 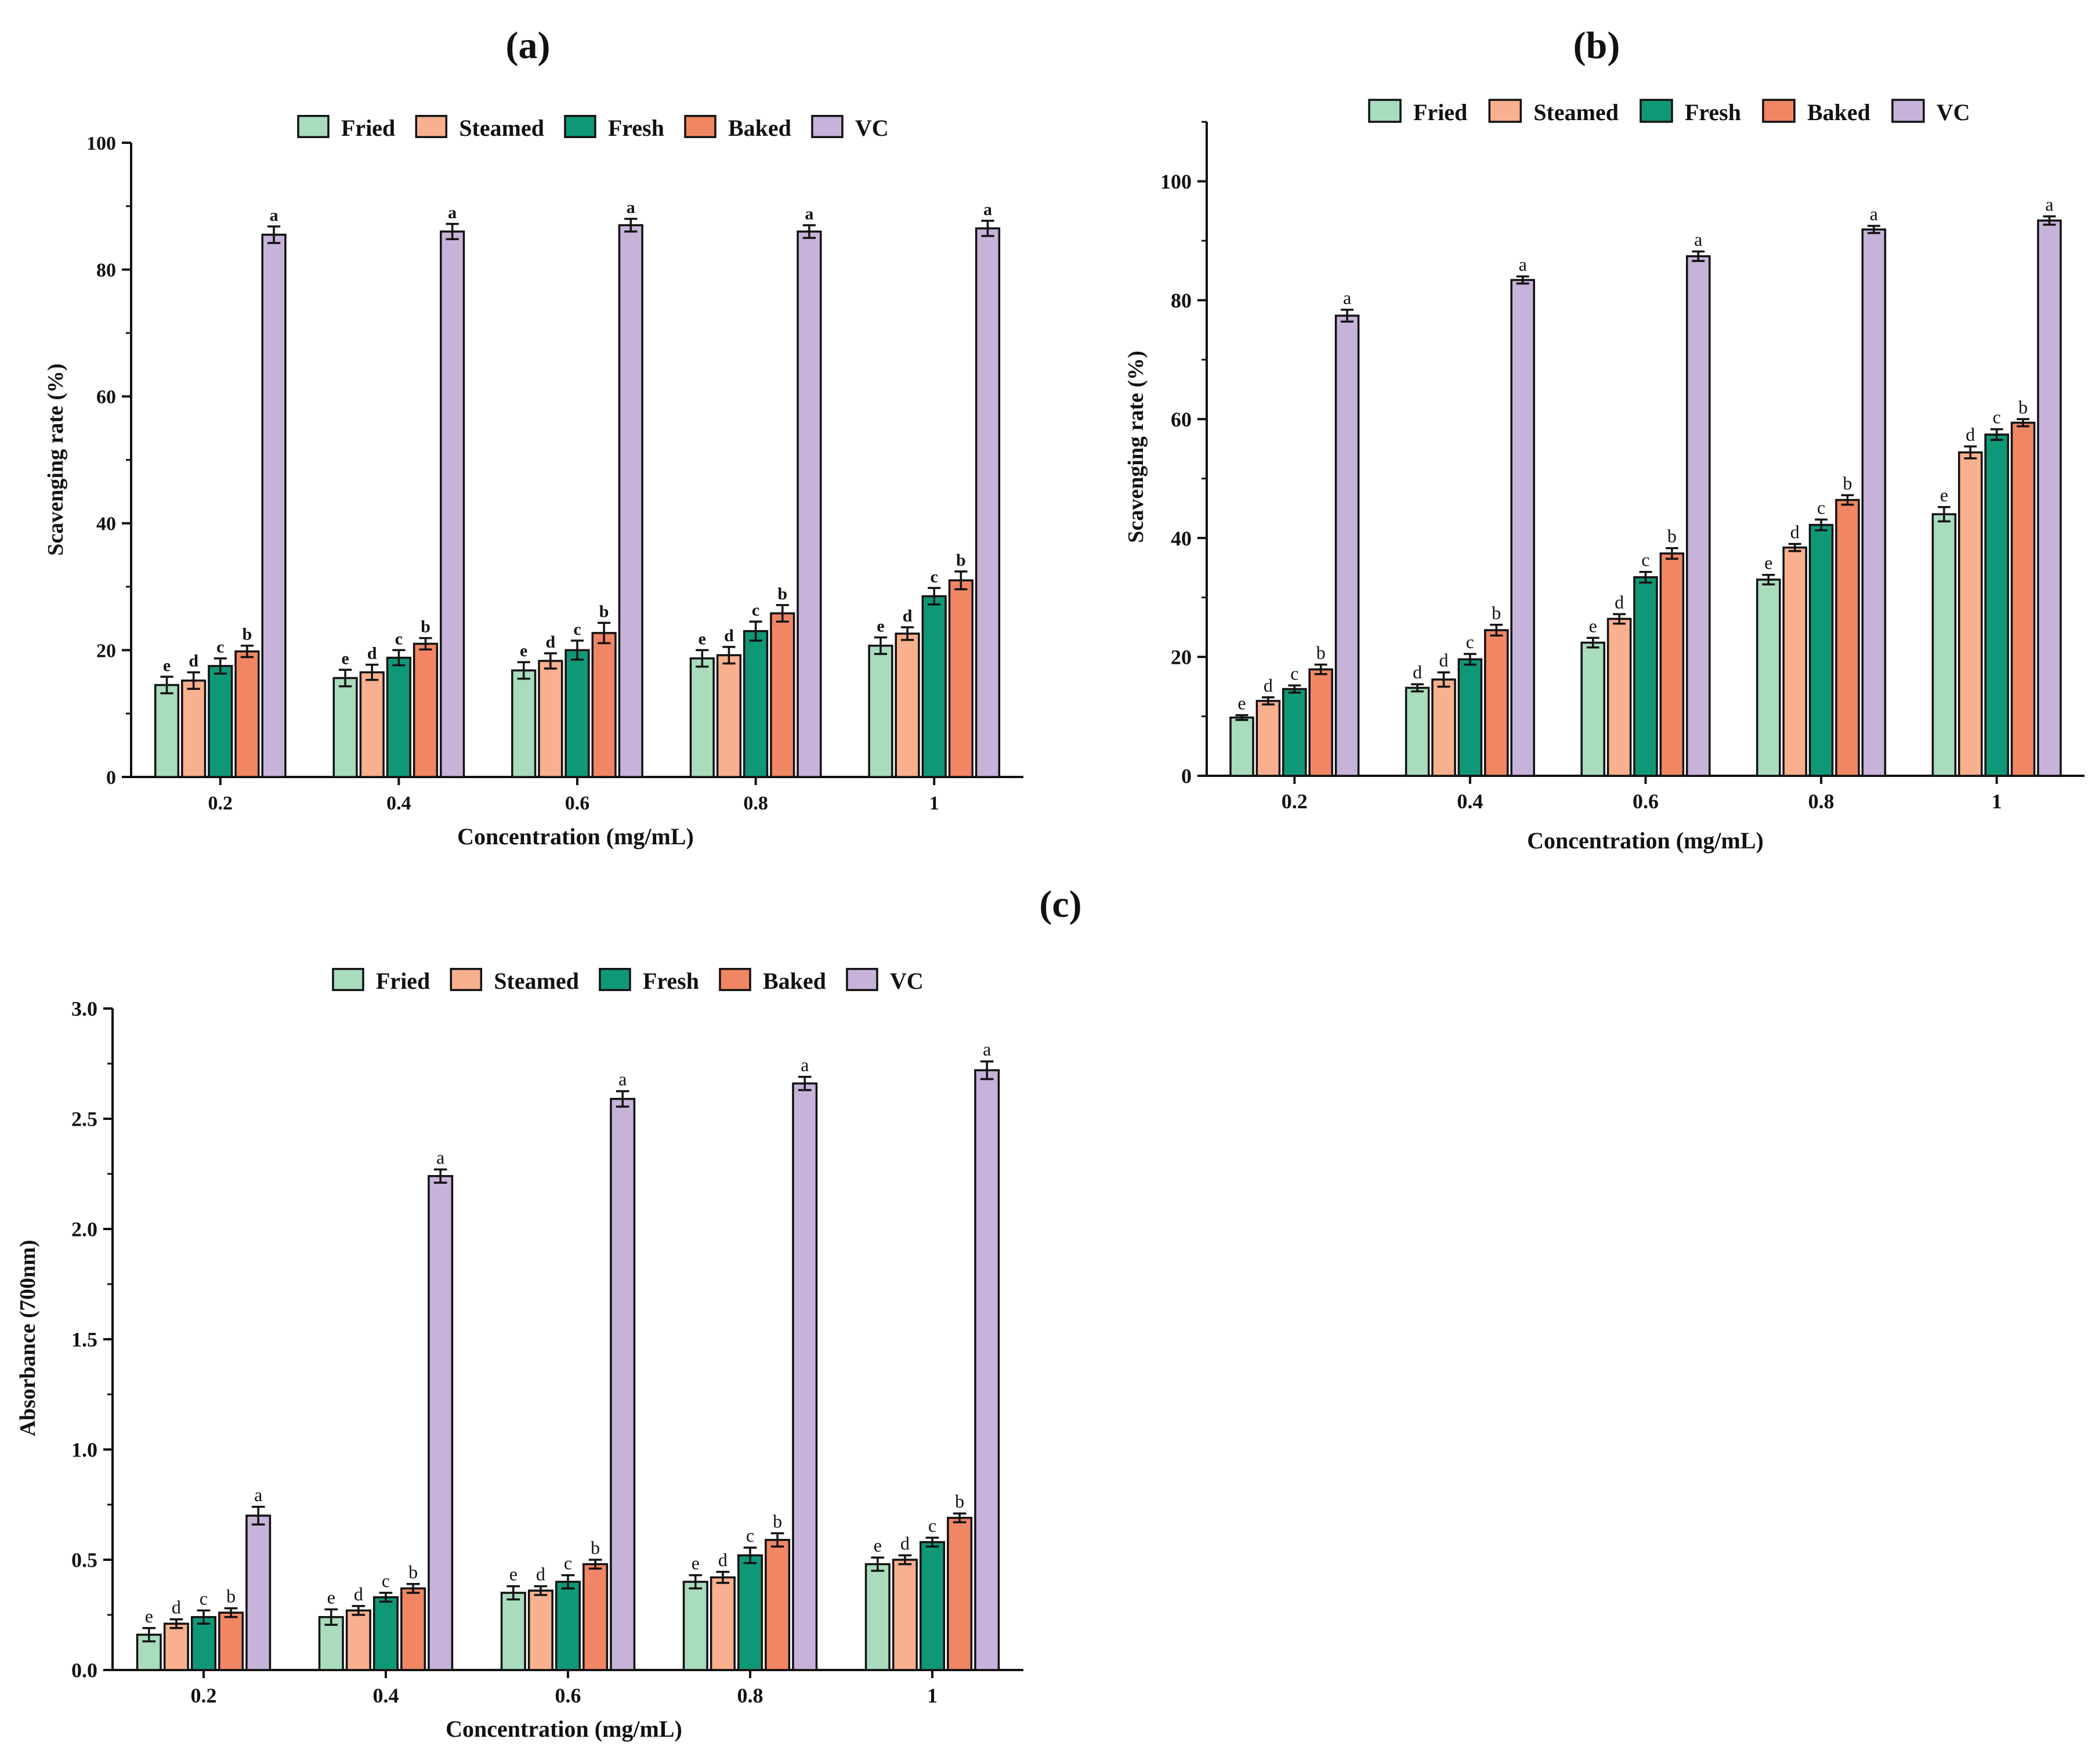 What do you see at coordinates (850, 128) in the screenshot?
I see `legend-item-vc: VC` at bounding box center [850, 128].